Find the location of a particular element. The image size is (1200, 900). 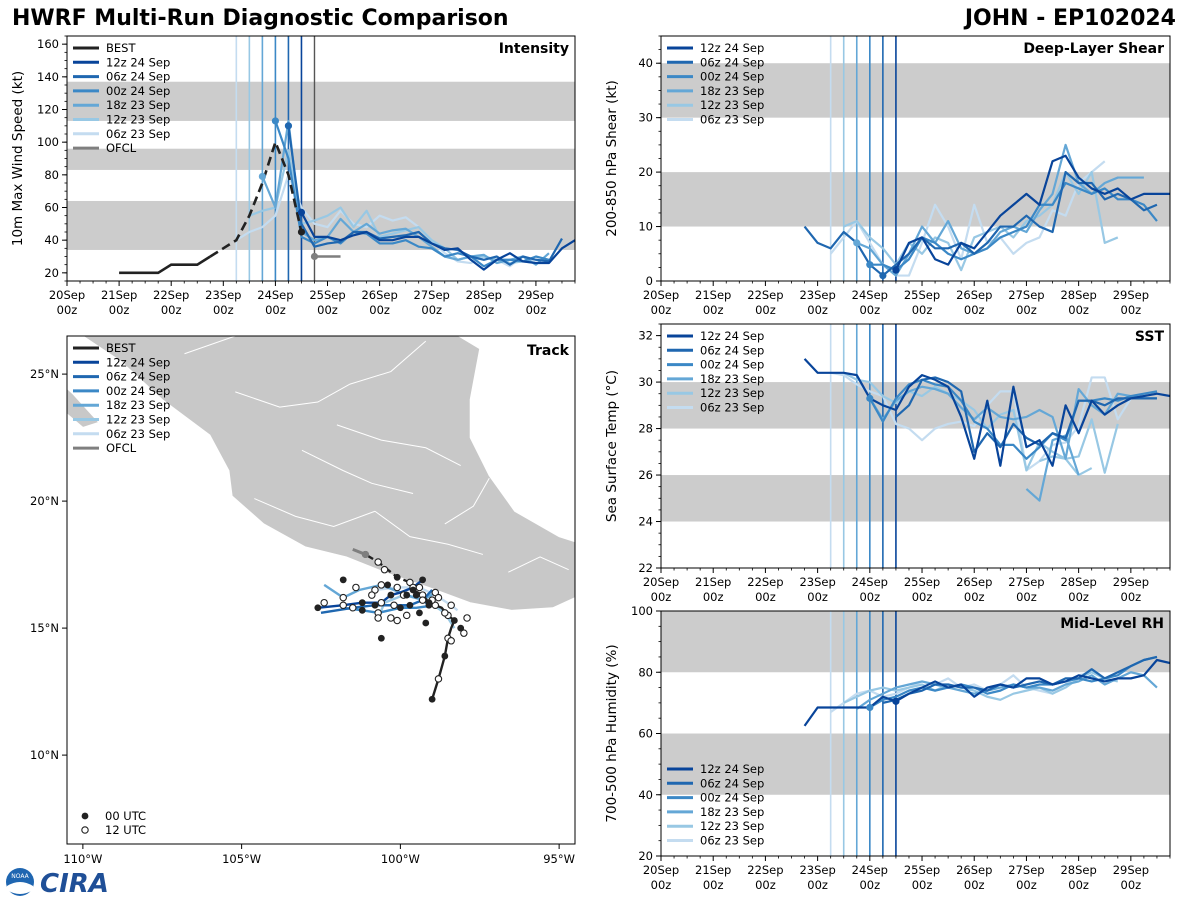

series-line-00z-24-sep is located at coordinates (1013, 419).